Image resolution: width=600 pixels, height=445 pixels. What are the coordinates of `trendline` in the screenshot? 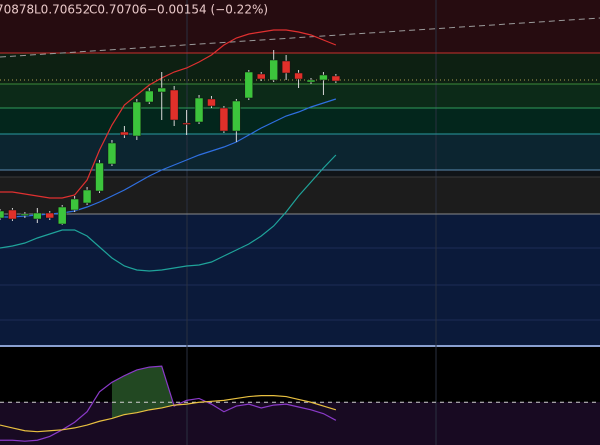 It's located at (300, 37).